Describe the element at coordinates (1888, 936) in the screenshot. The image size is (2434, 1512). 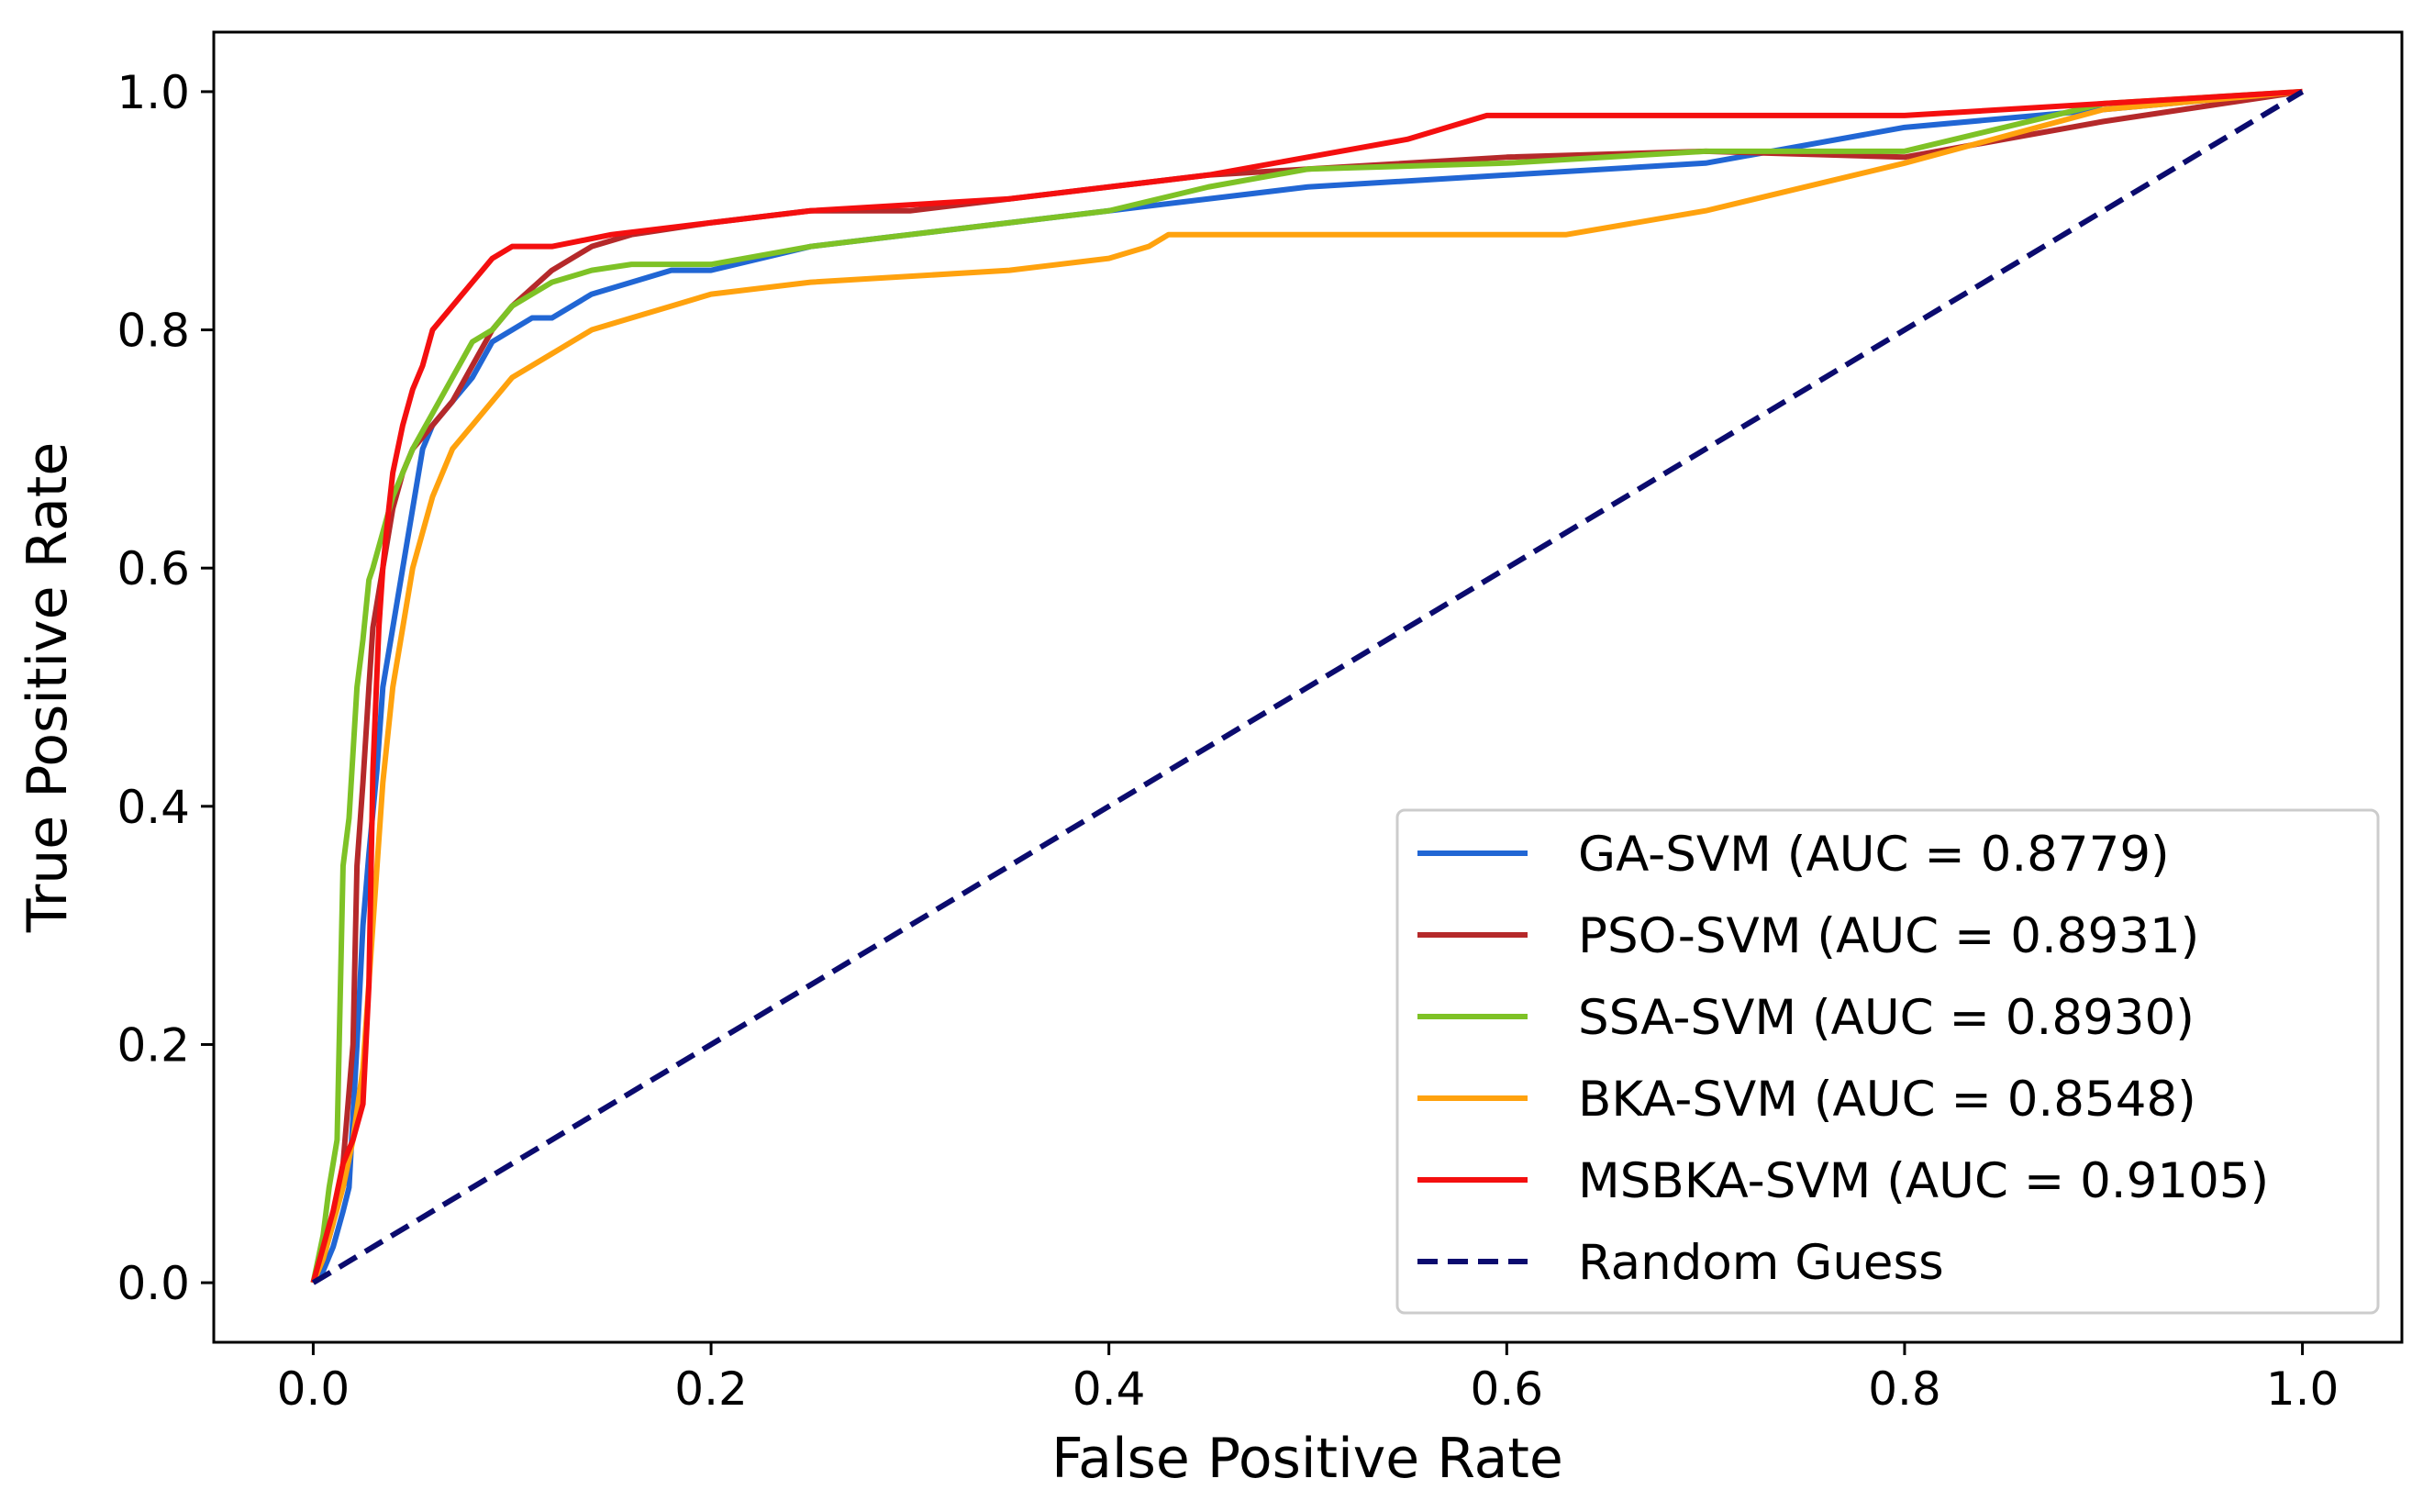
I see `legend-label: PSO-SVM (AUC = 0.8931)` at that location.